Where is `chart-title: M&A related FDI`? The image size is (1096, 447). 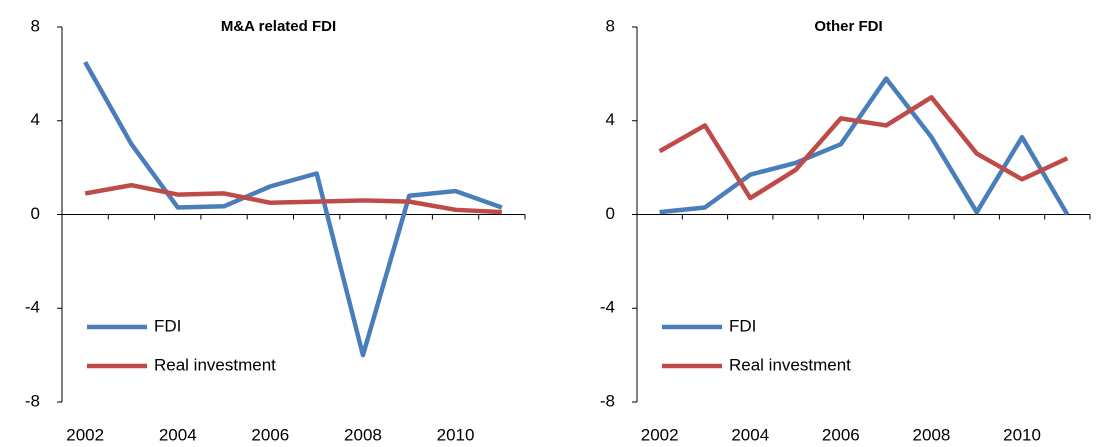 chart-title: M&A related FDI is located at coordinates (278, 26).